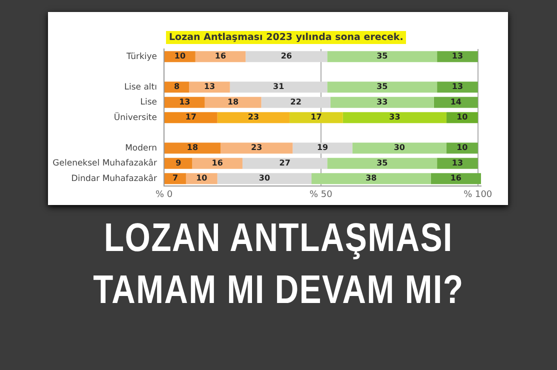 The height and width of the screenshot is (370, 557). I want to click on y-tick-label: Türkiye, so click(141, 57).